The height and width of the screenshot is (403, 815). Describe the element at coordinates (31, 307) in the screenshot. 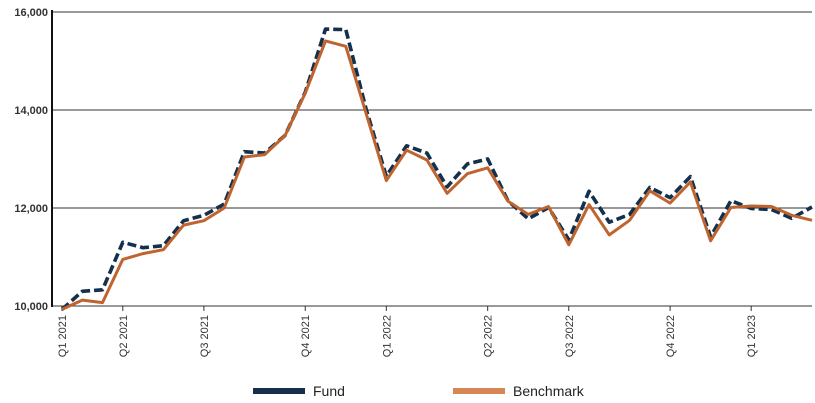

I see `y-tick-label: 10,000` at that location.